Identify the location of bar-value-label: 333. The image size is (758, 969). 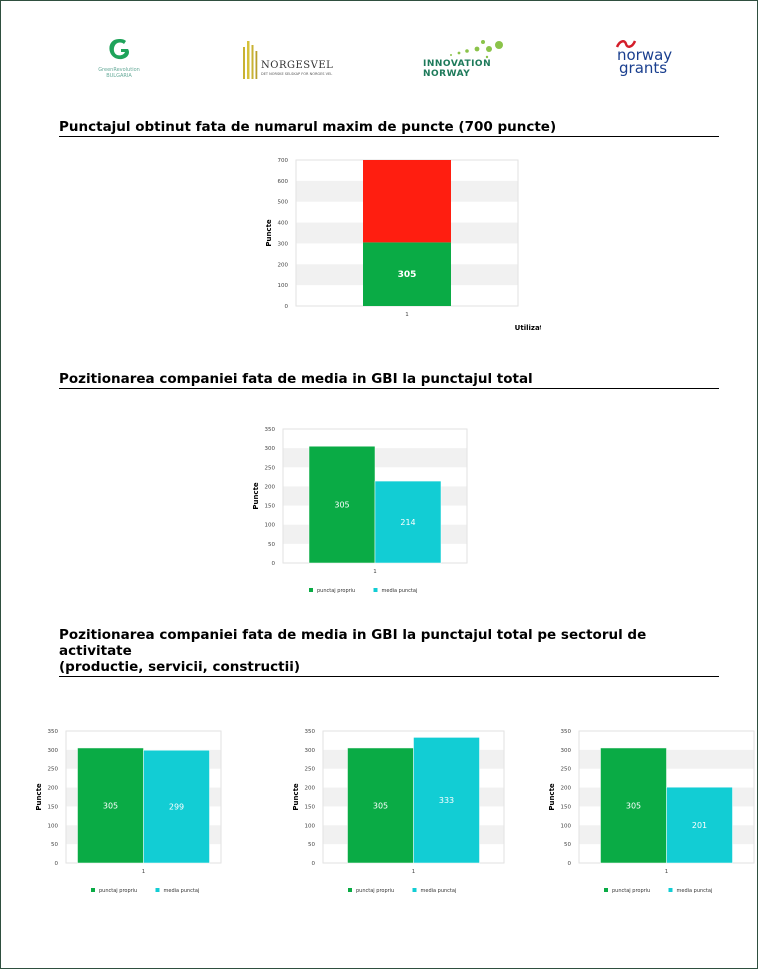
(446, 800).